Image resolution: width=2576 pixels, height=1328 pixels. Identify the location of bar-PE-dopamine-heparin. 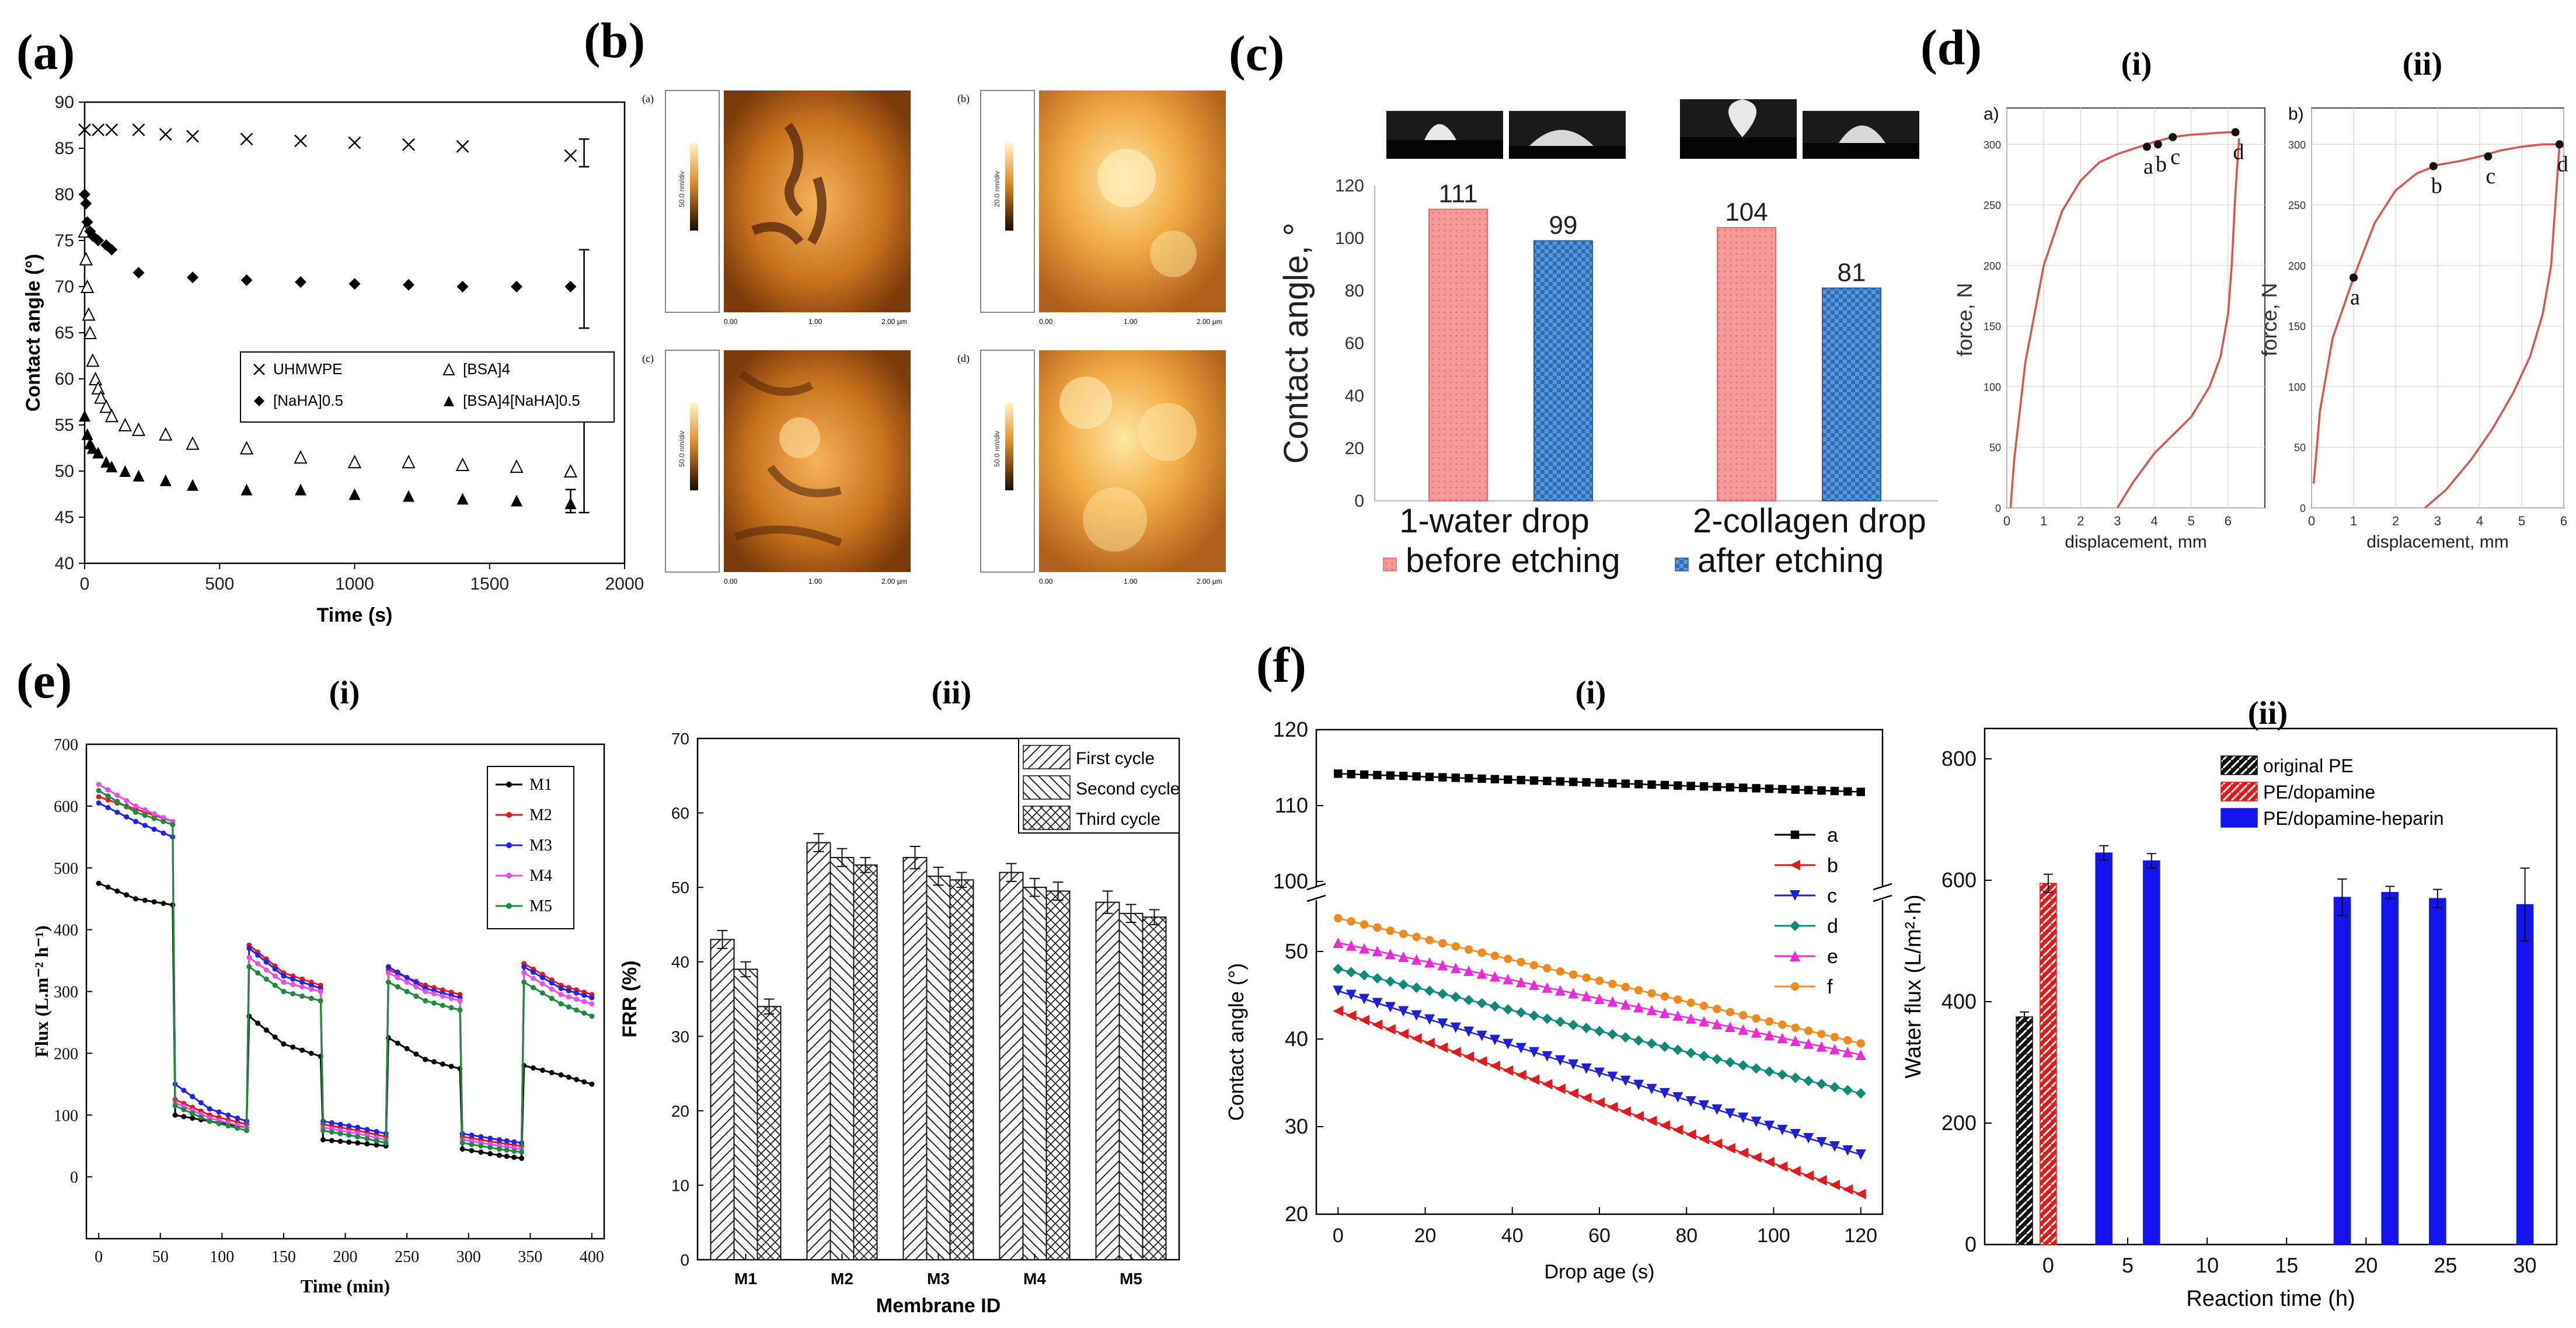
(2104, 1048).